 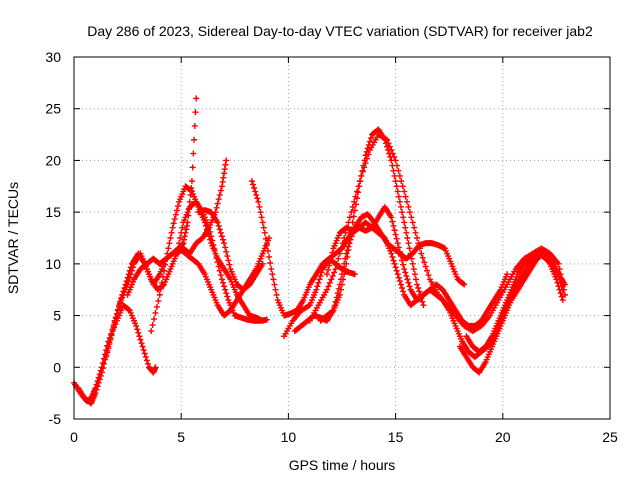 I want to click on series-sat-k, so click(x=445, y=289).